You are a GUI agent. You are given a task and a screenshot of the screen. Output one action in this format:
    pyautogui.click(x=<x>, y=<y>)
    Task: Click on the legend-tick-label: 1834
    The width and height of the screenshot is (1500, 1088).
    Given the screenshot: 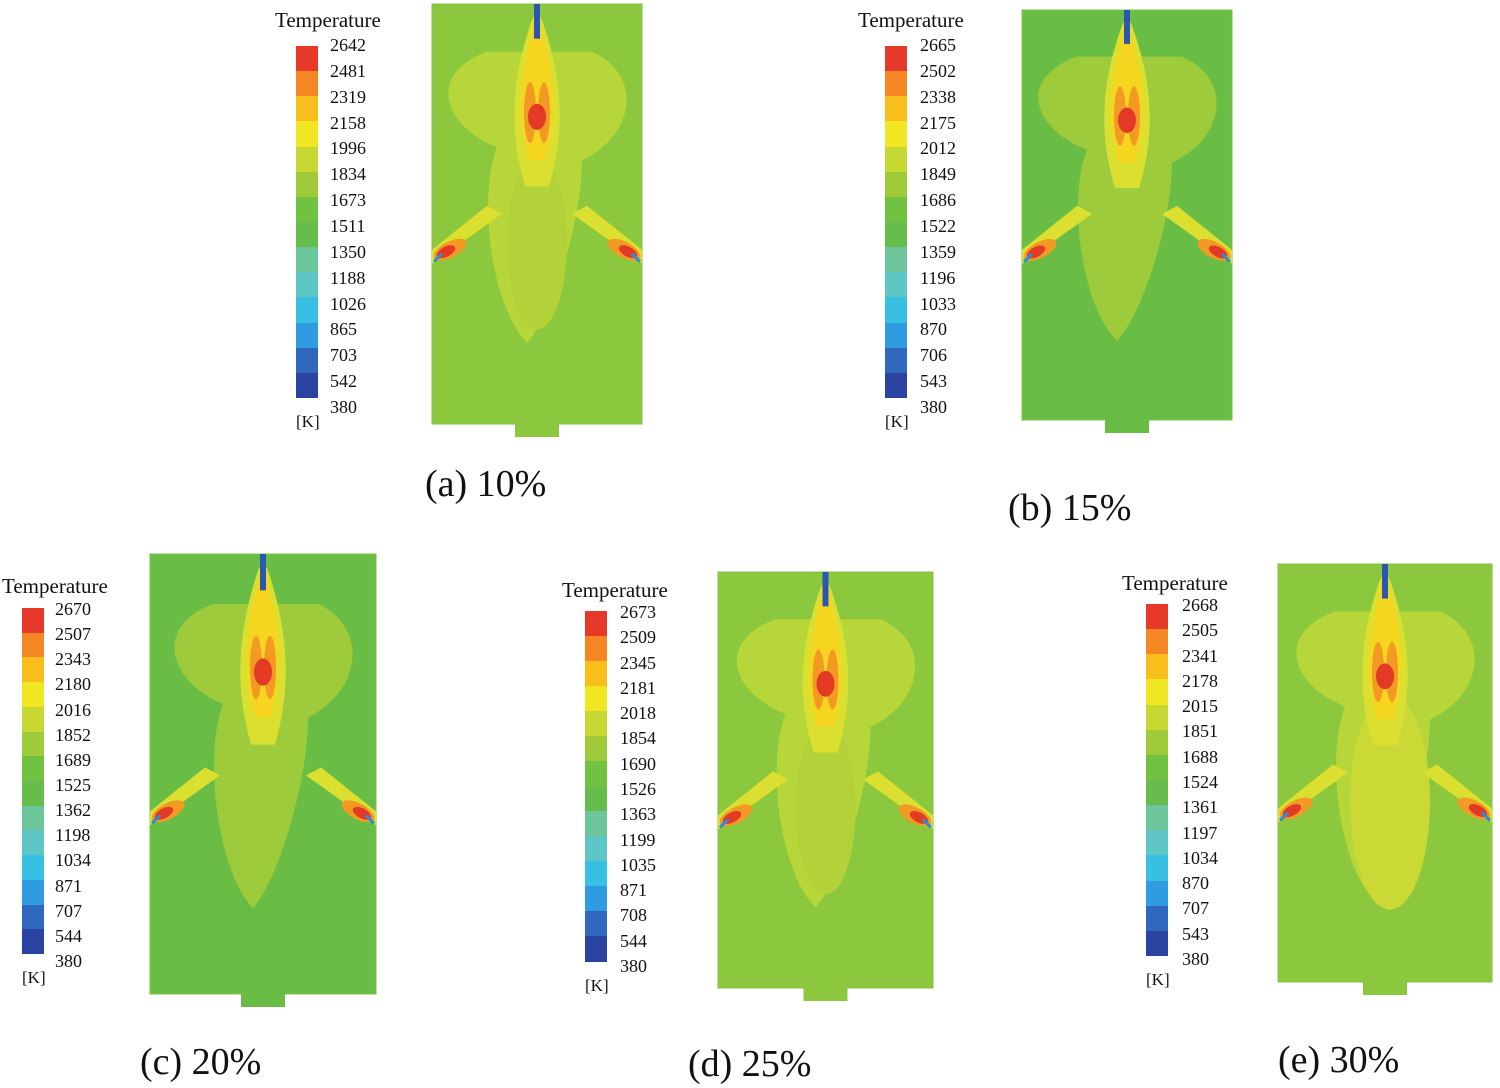 What is the action you would take?
    pyautogui.click(x=348, y=174)
    